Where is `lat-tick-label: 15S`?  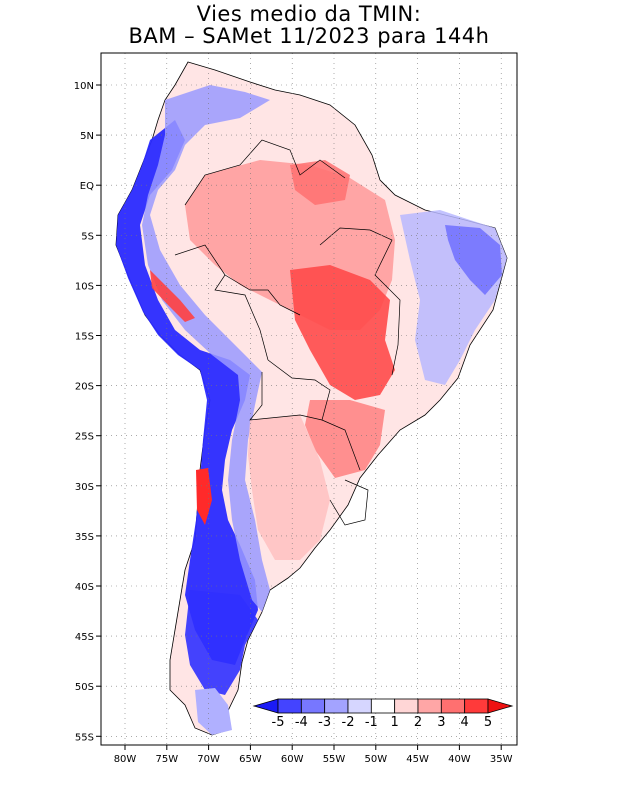
lat-tick-label: 15S is located at coordinates (84, 337).